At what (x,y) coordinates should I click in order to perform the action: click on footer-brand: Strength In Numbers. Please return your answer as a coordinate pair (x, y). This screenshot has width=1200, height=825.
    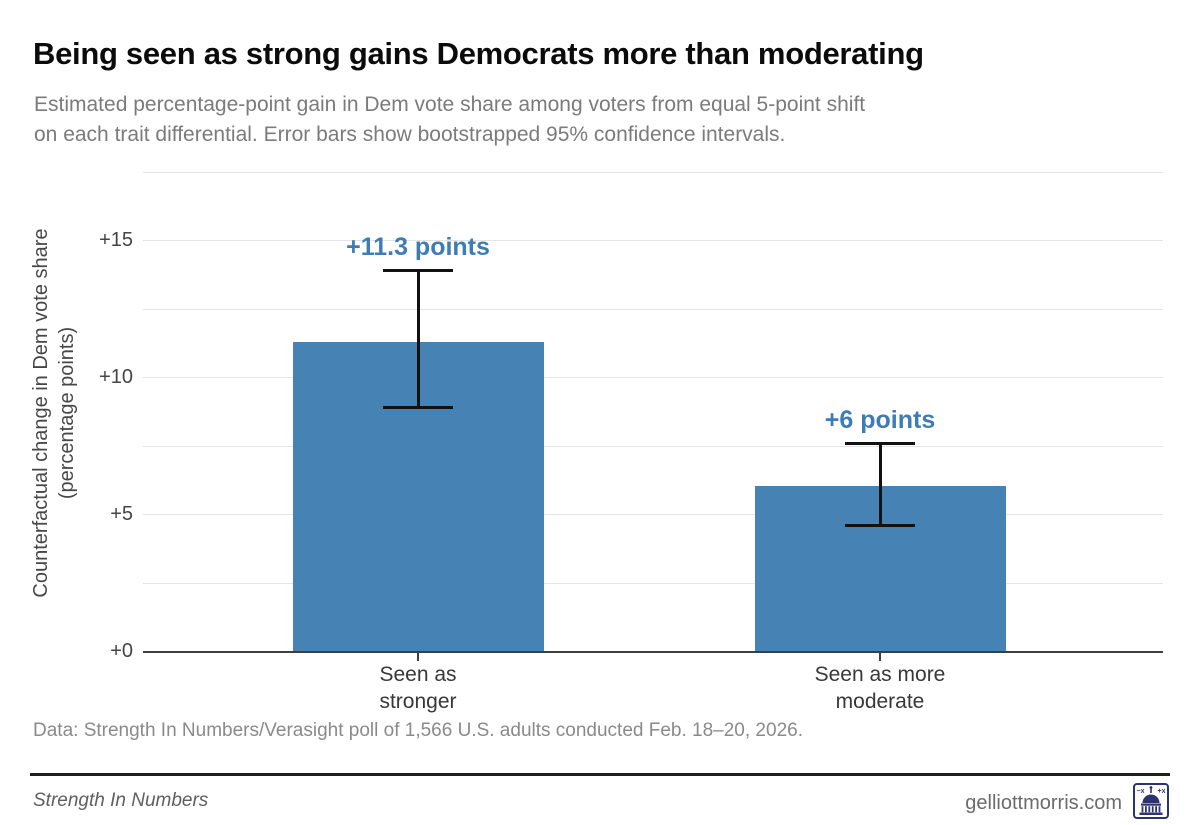
    Looking at the image, I should click on (121, 800).